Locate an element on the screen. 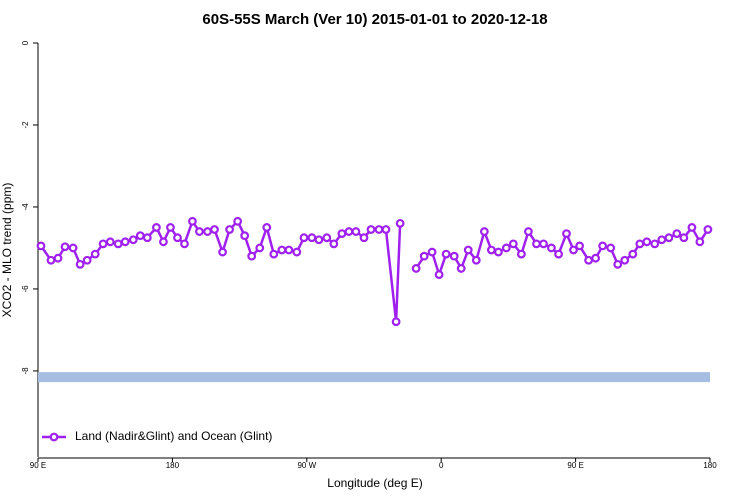  y-axis-label: XCO2 - MLO trend (ppm) is located at coordinates (7, 250).